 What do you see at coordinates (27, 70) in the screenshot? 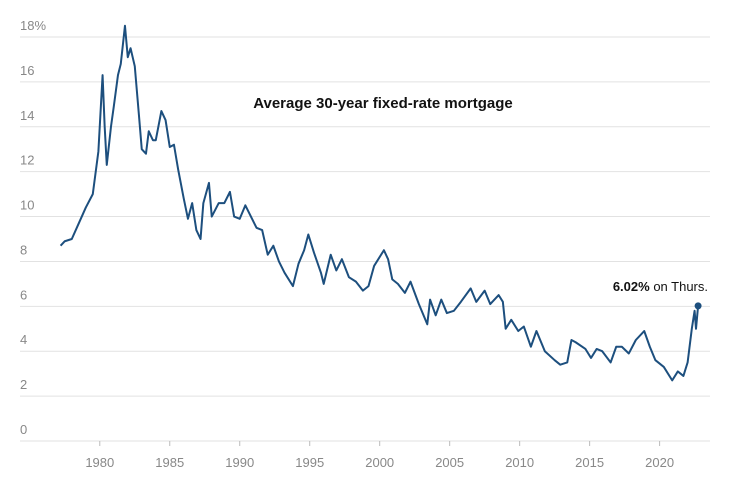
I see `y-tick-label: 16` at bounding box center [27, 70].